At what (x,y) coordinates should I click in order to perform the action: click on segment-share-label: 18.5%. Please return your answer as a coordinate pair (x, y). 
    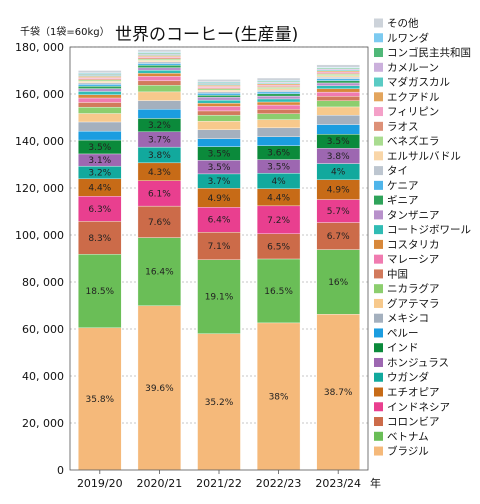
    Looking at the image, I should click on (100, 292).